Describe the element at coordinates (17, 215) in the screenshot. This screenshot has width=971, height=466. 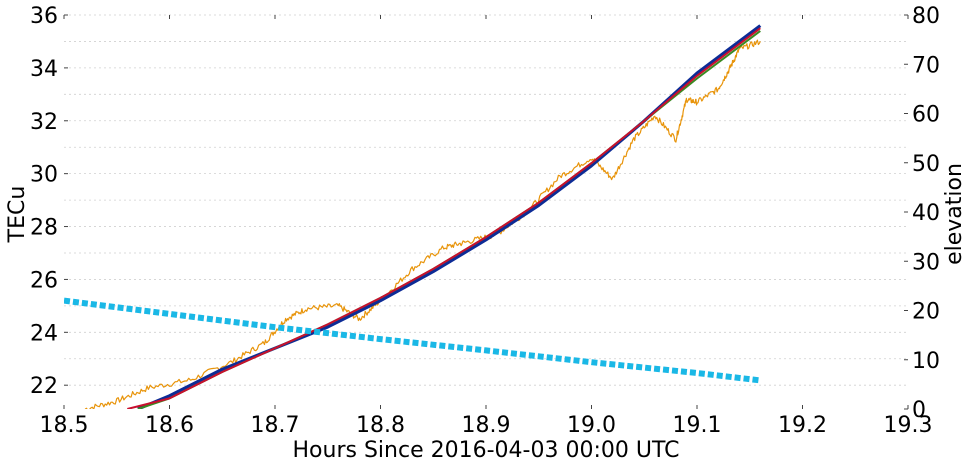
I see `y-axis-label: TECu` at that location.